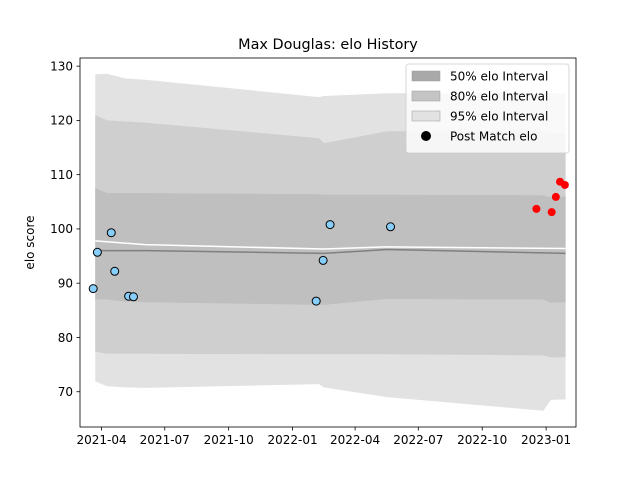  What do you see at coordinates (61, 121) in the screenshot?
I see `y-tick-label-5: 120` at bounding box center [61, 121].